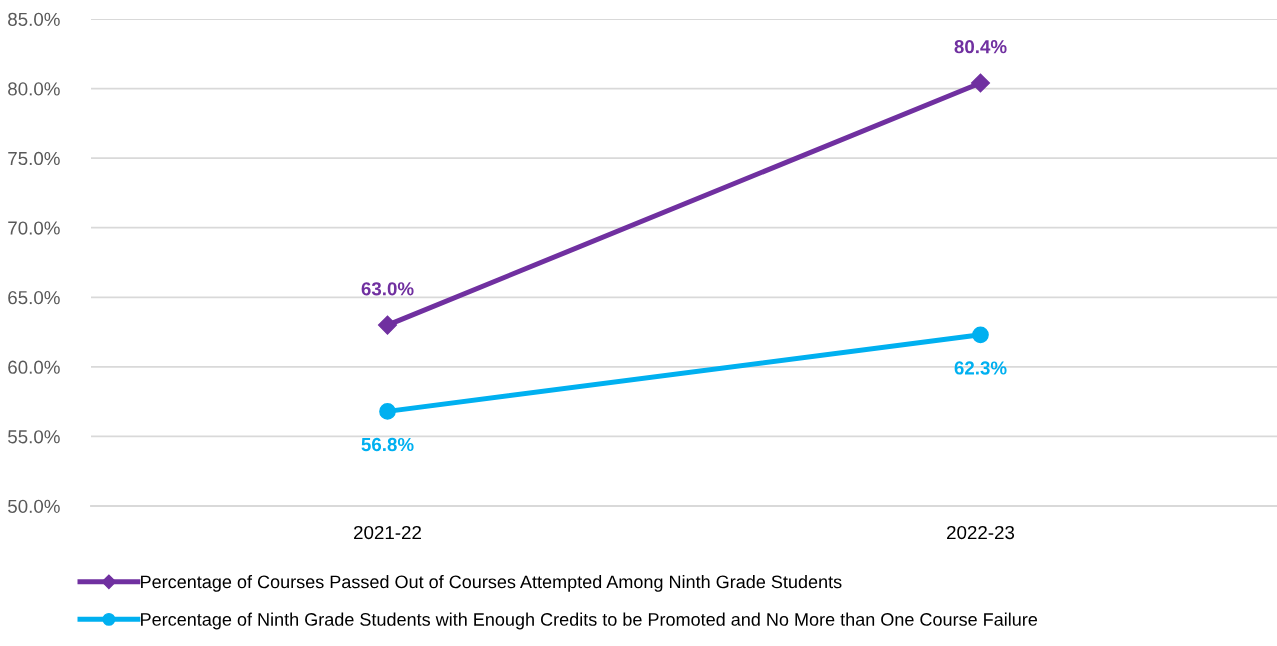  I want to click on y-tick-label: 75.0%, so click(34, 158).